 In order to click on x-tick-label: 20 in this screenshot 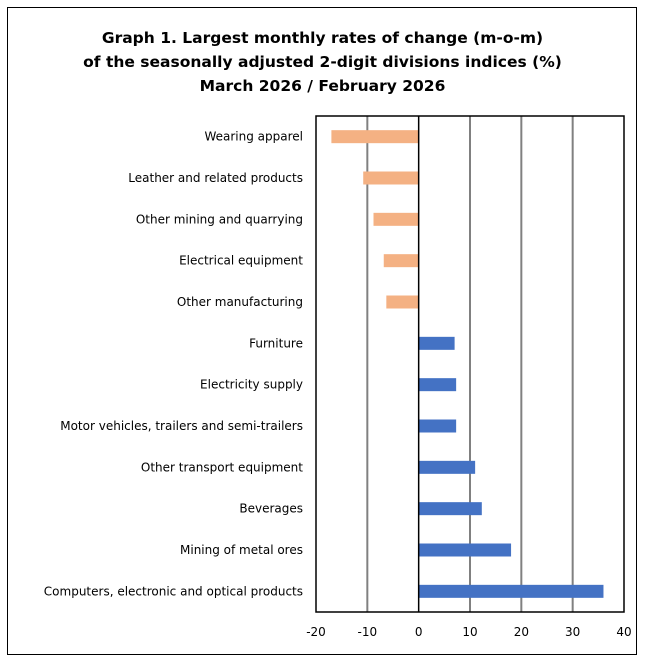, I will do `click(521, 632)`.